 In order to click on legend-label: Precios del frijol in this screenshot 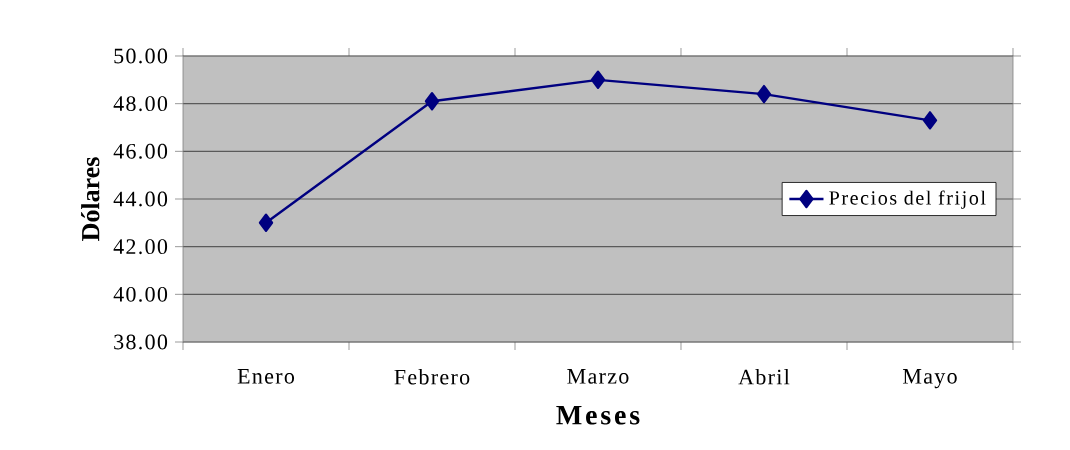, I will do `click(907, 199)`.